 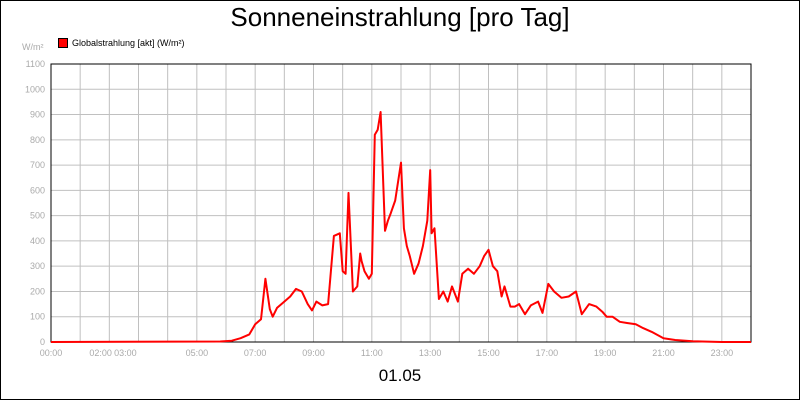 I want to click on x-tick-label: 03:00, so click(x=125, y=353).